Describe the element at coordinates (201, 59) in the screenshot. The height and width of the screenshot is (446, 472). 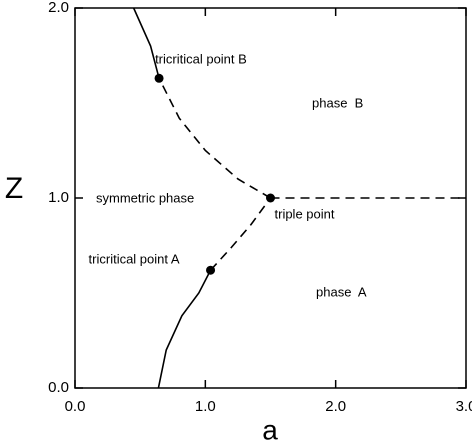
I see `point-label: tricritical point B` at that location.